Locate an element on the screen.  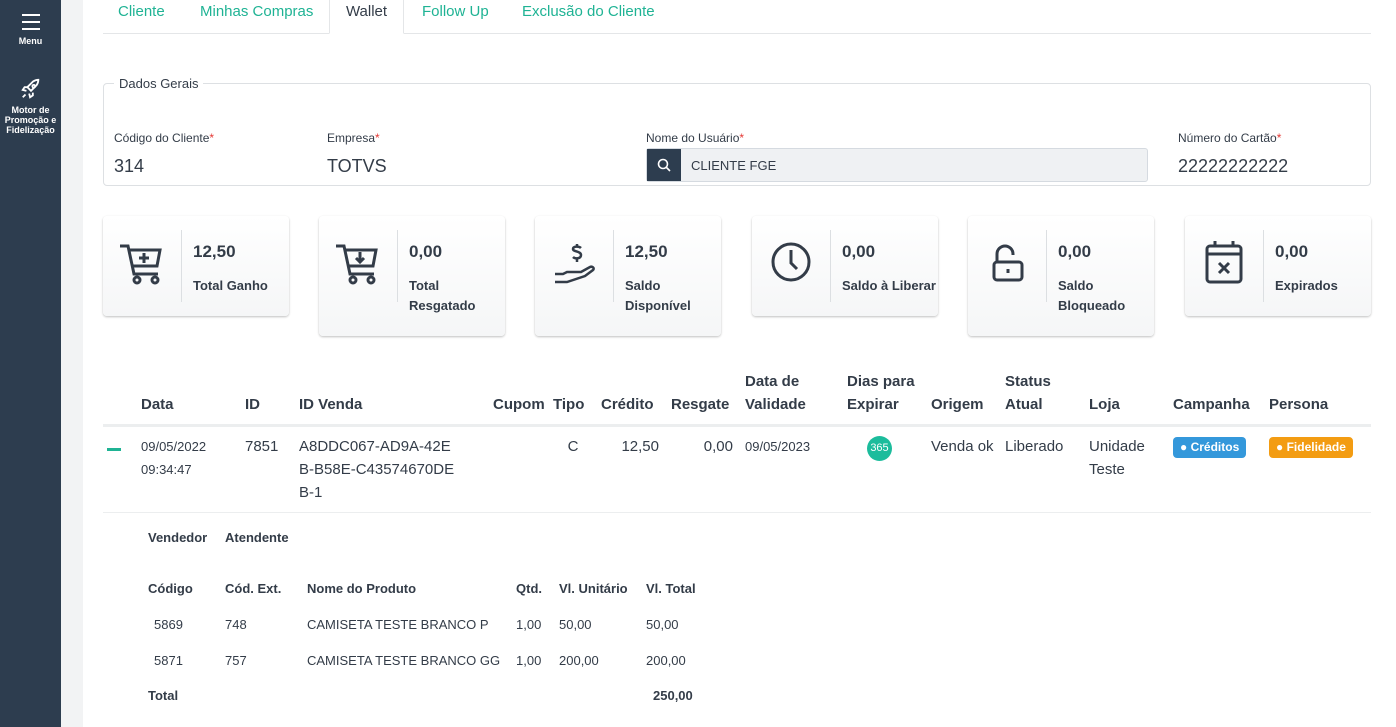
card-saldo-bloqueado: 0,00 Saldo Bloqueado is located at coordinates (1061, 276).